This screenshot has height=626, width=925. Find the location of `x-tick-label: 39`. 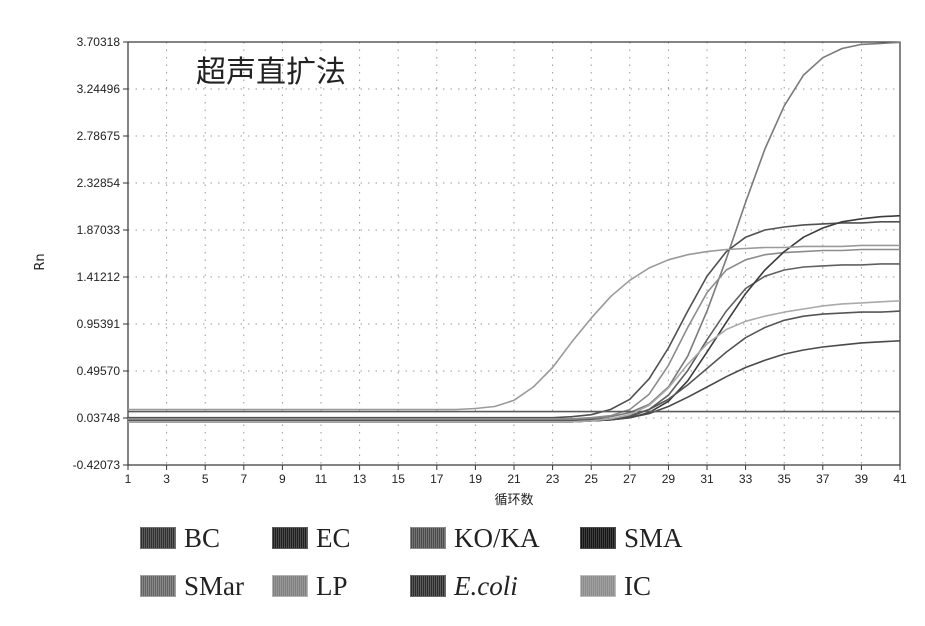

x-tick-label: 39 is located at coordinates (862, 479).